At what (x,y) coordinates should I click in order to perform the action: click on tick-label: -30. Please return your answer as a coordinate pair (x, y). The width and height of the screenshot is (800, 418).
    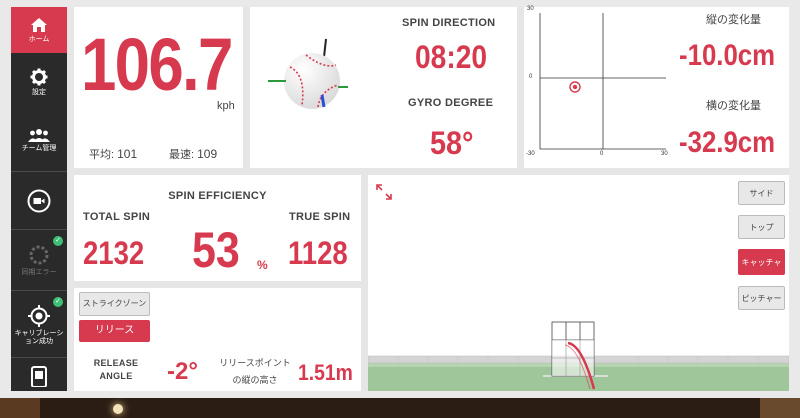
    Looking at the image, I should click on (530, 154).